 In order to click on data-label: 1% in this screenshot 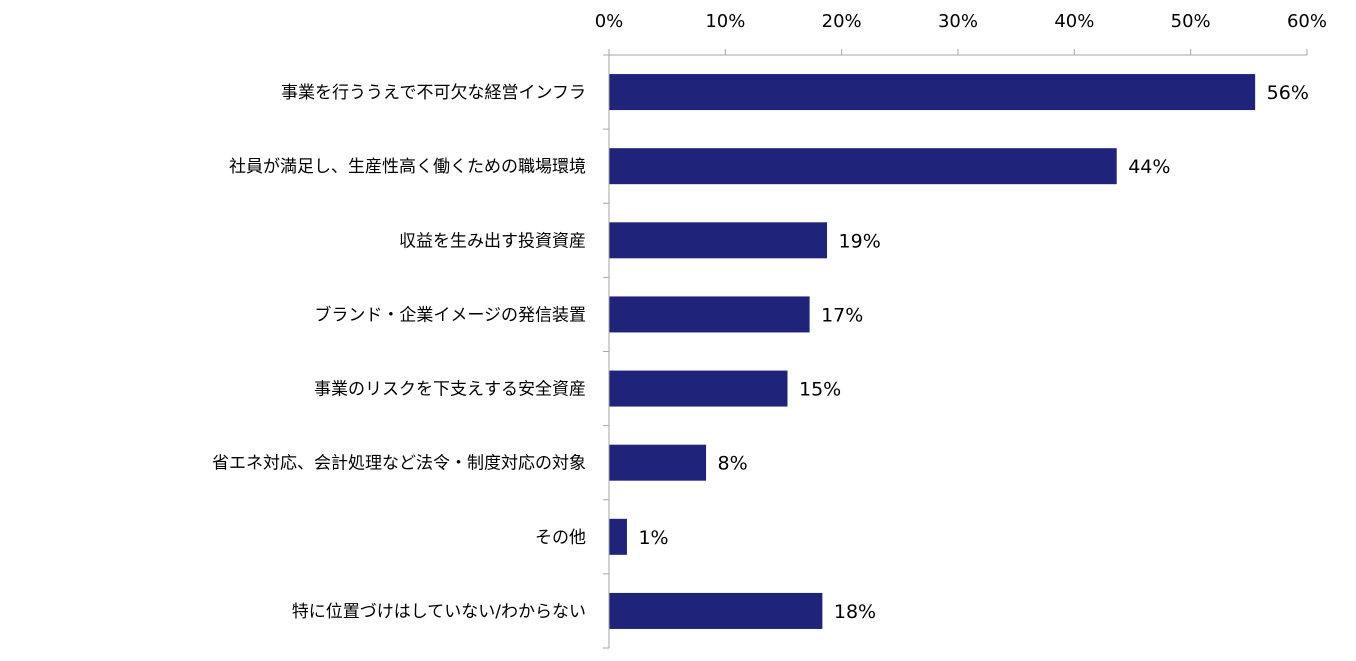, I will do `click(653, 538)`.